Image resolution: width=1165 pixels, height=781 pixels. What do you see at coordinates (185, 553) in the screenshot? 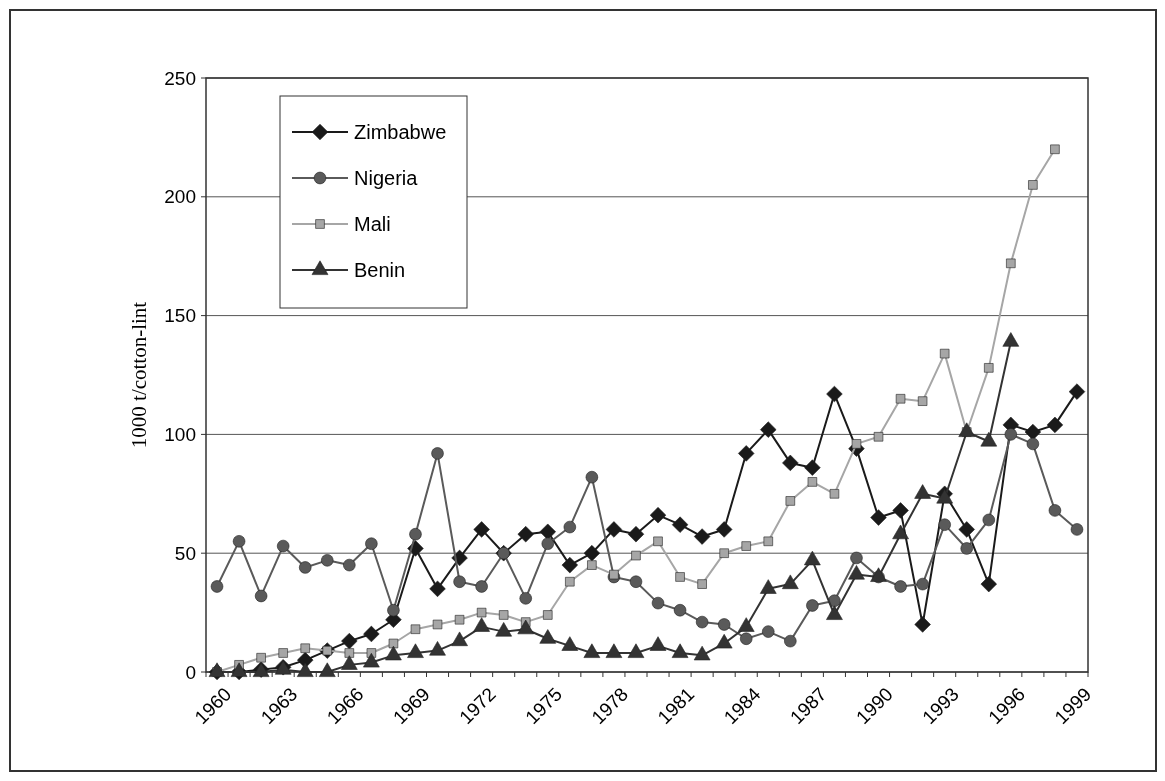
I see `y-tick-label: 50` at bounding box center [185, 553].